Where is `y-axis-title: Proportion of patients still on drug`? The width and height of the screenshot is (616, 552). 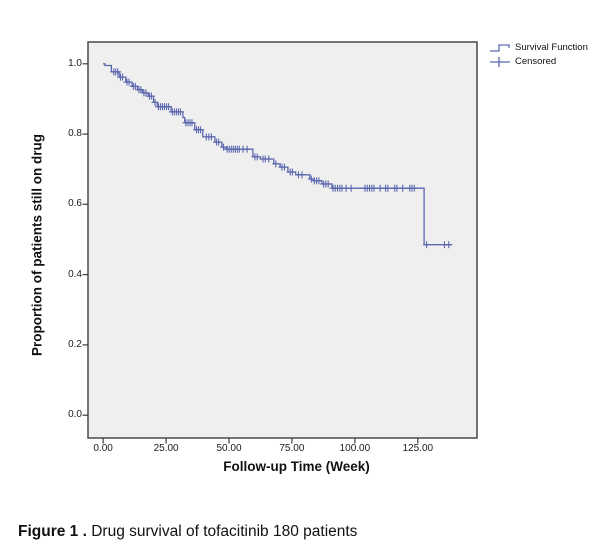
y-axis-title: Proportion of patients still on drug is located at coordinates (37, 245).